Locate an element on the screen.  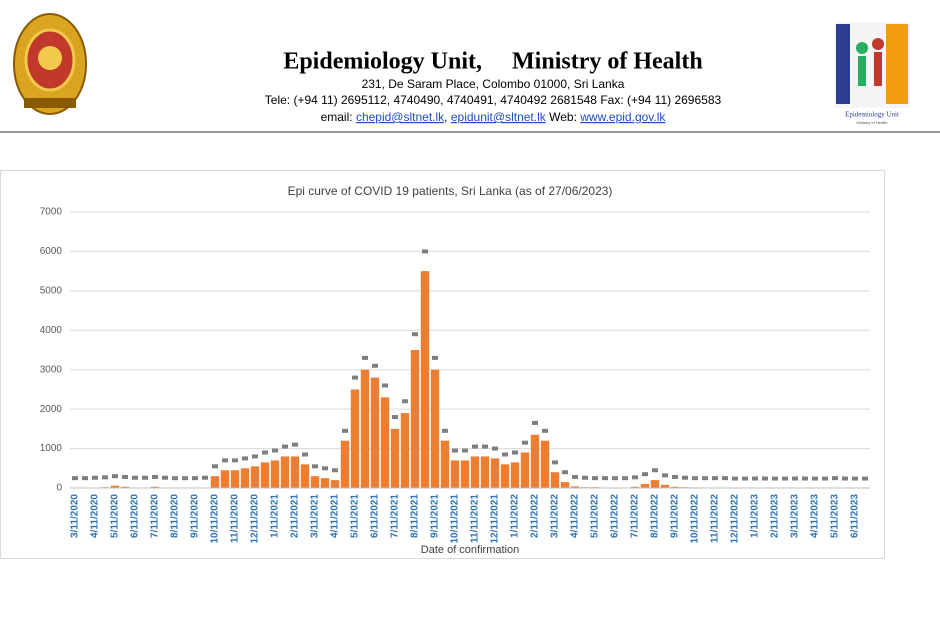
logo-title: Epidemiology Unit is located at coordinates (872, 115).